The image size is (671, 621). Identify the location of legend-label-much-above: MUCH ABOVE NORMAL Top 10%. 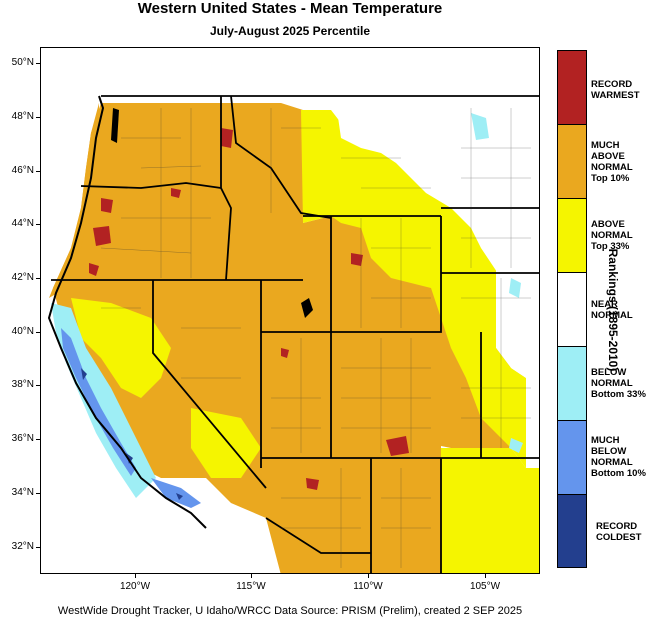
(612, 162).